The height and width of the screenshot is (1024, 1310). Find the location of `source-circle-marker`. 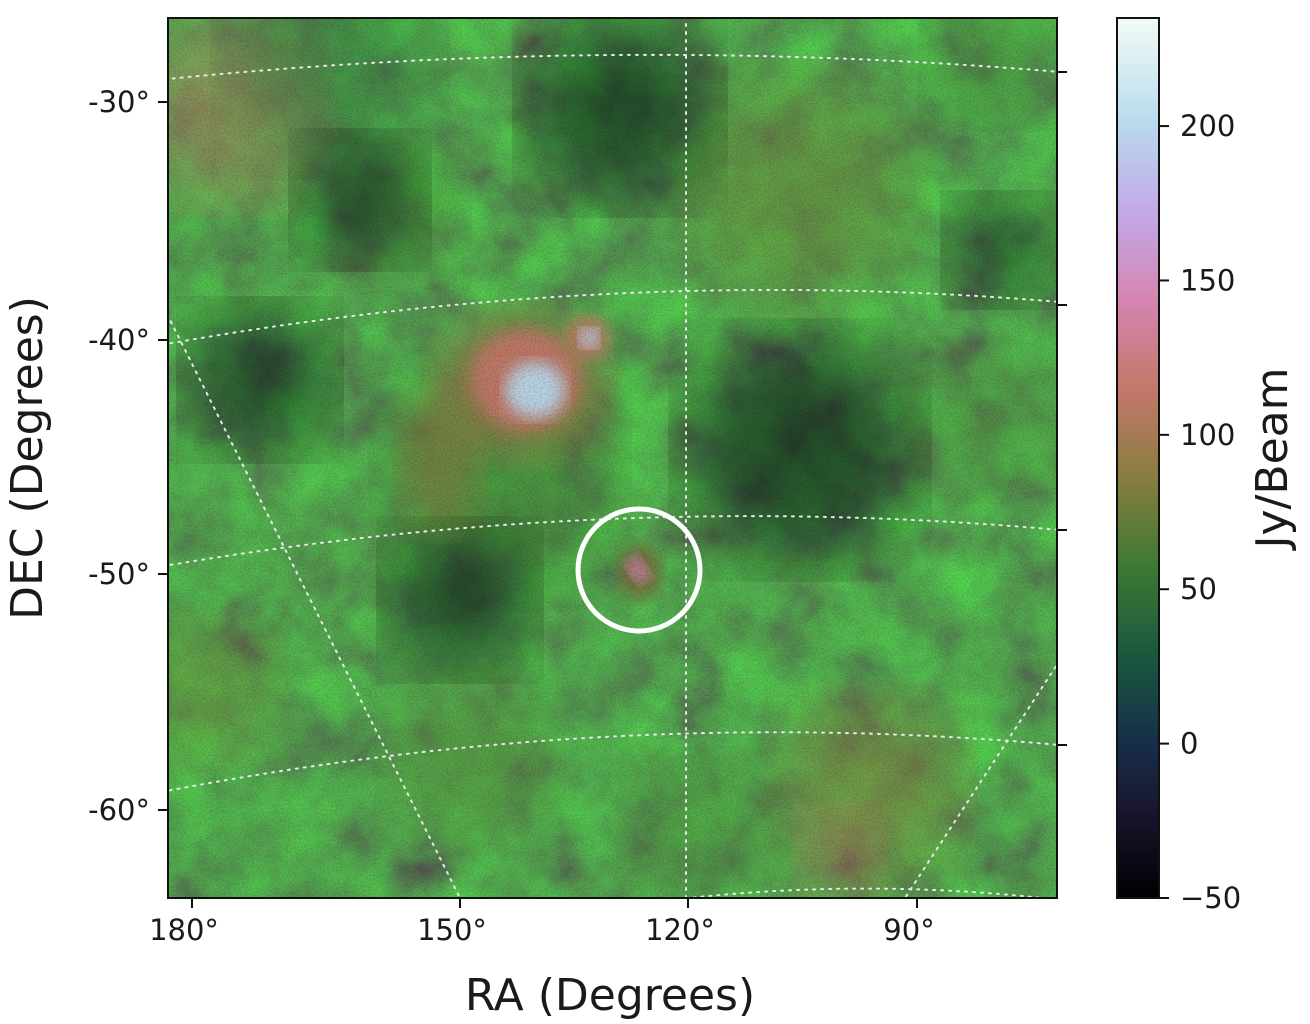

source-circle-marker is located at coordinates (639, 570).